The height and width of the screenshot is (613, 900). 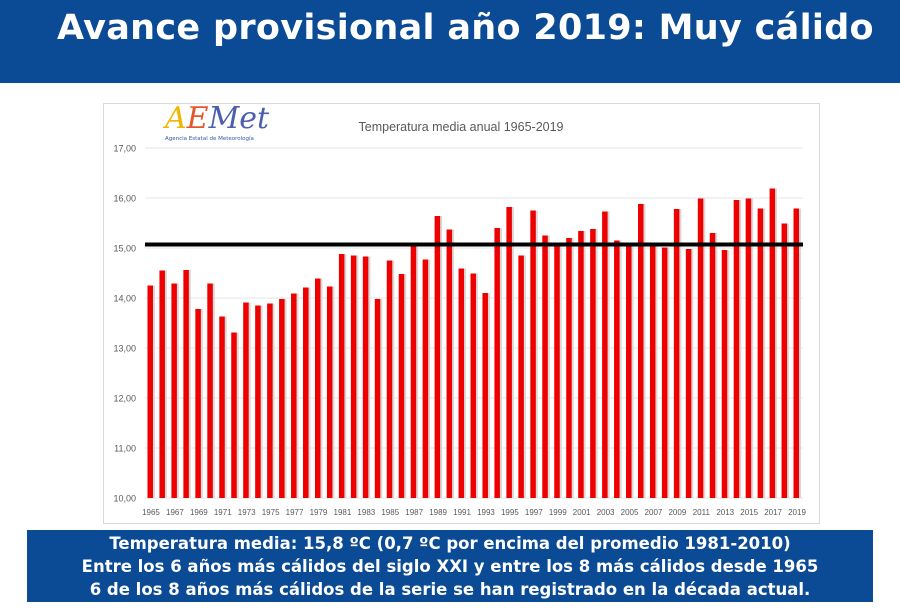 What do you see at coordinates (630, 512) in the screenshot?
I see `x-tick-label: 2005` at bounding box center [630, 512].